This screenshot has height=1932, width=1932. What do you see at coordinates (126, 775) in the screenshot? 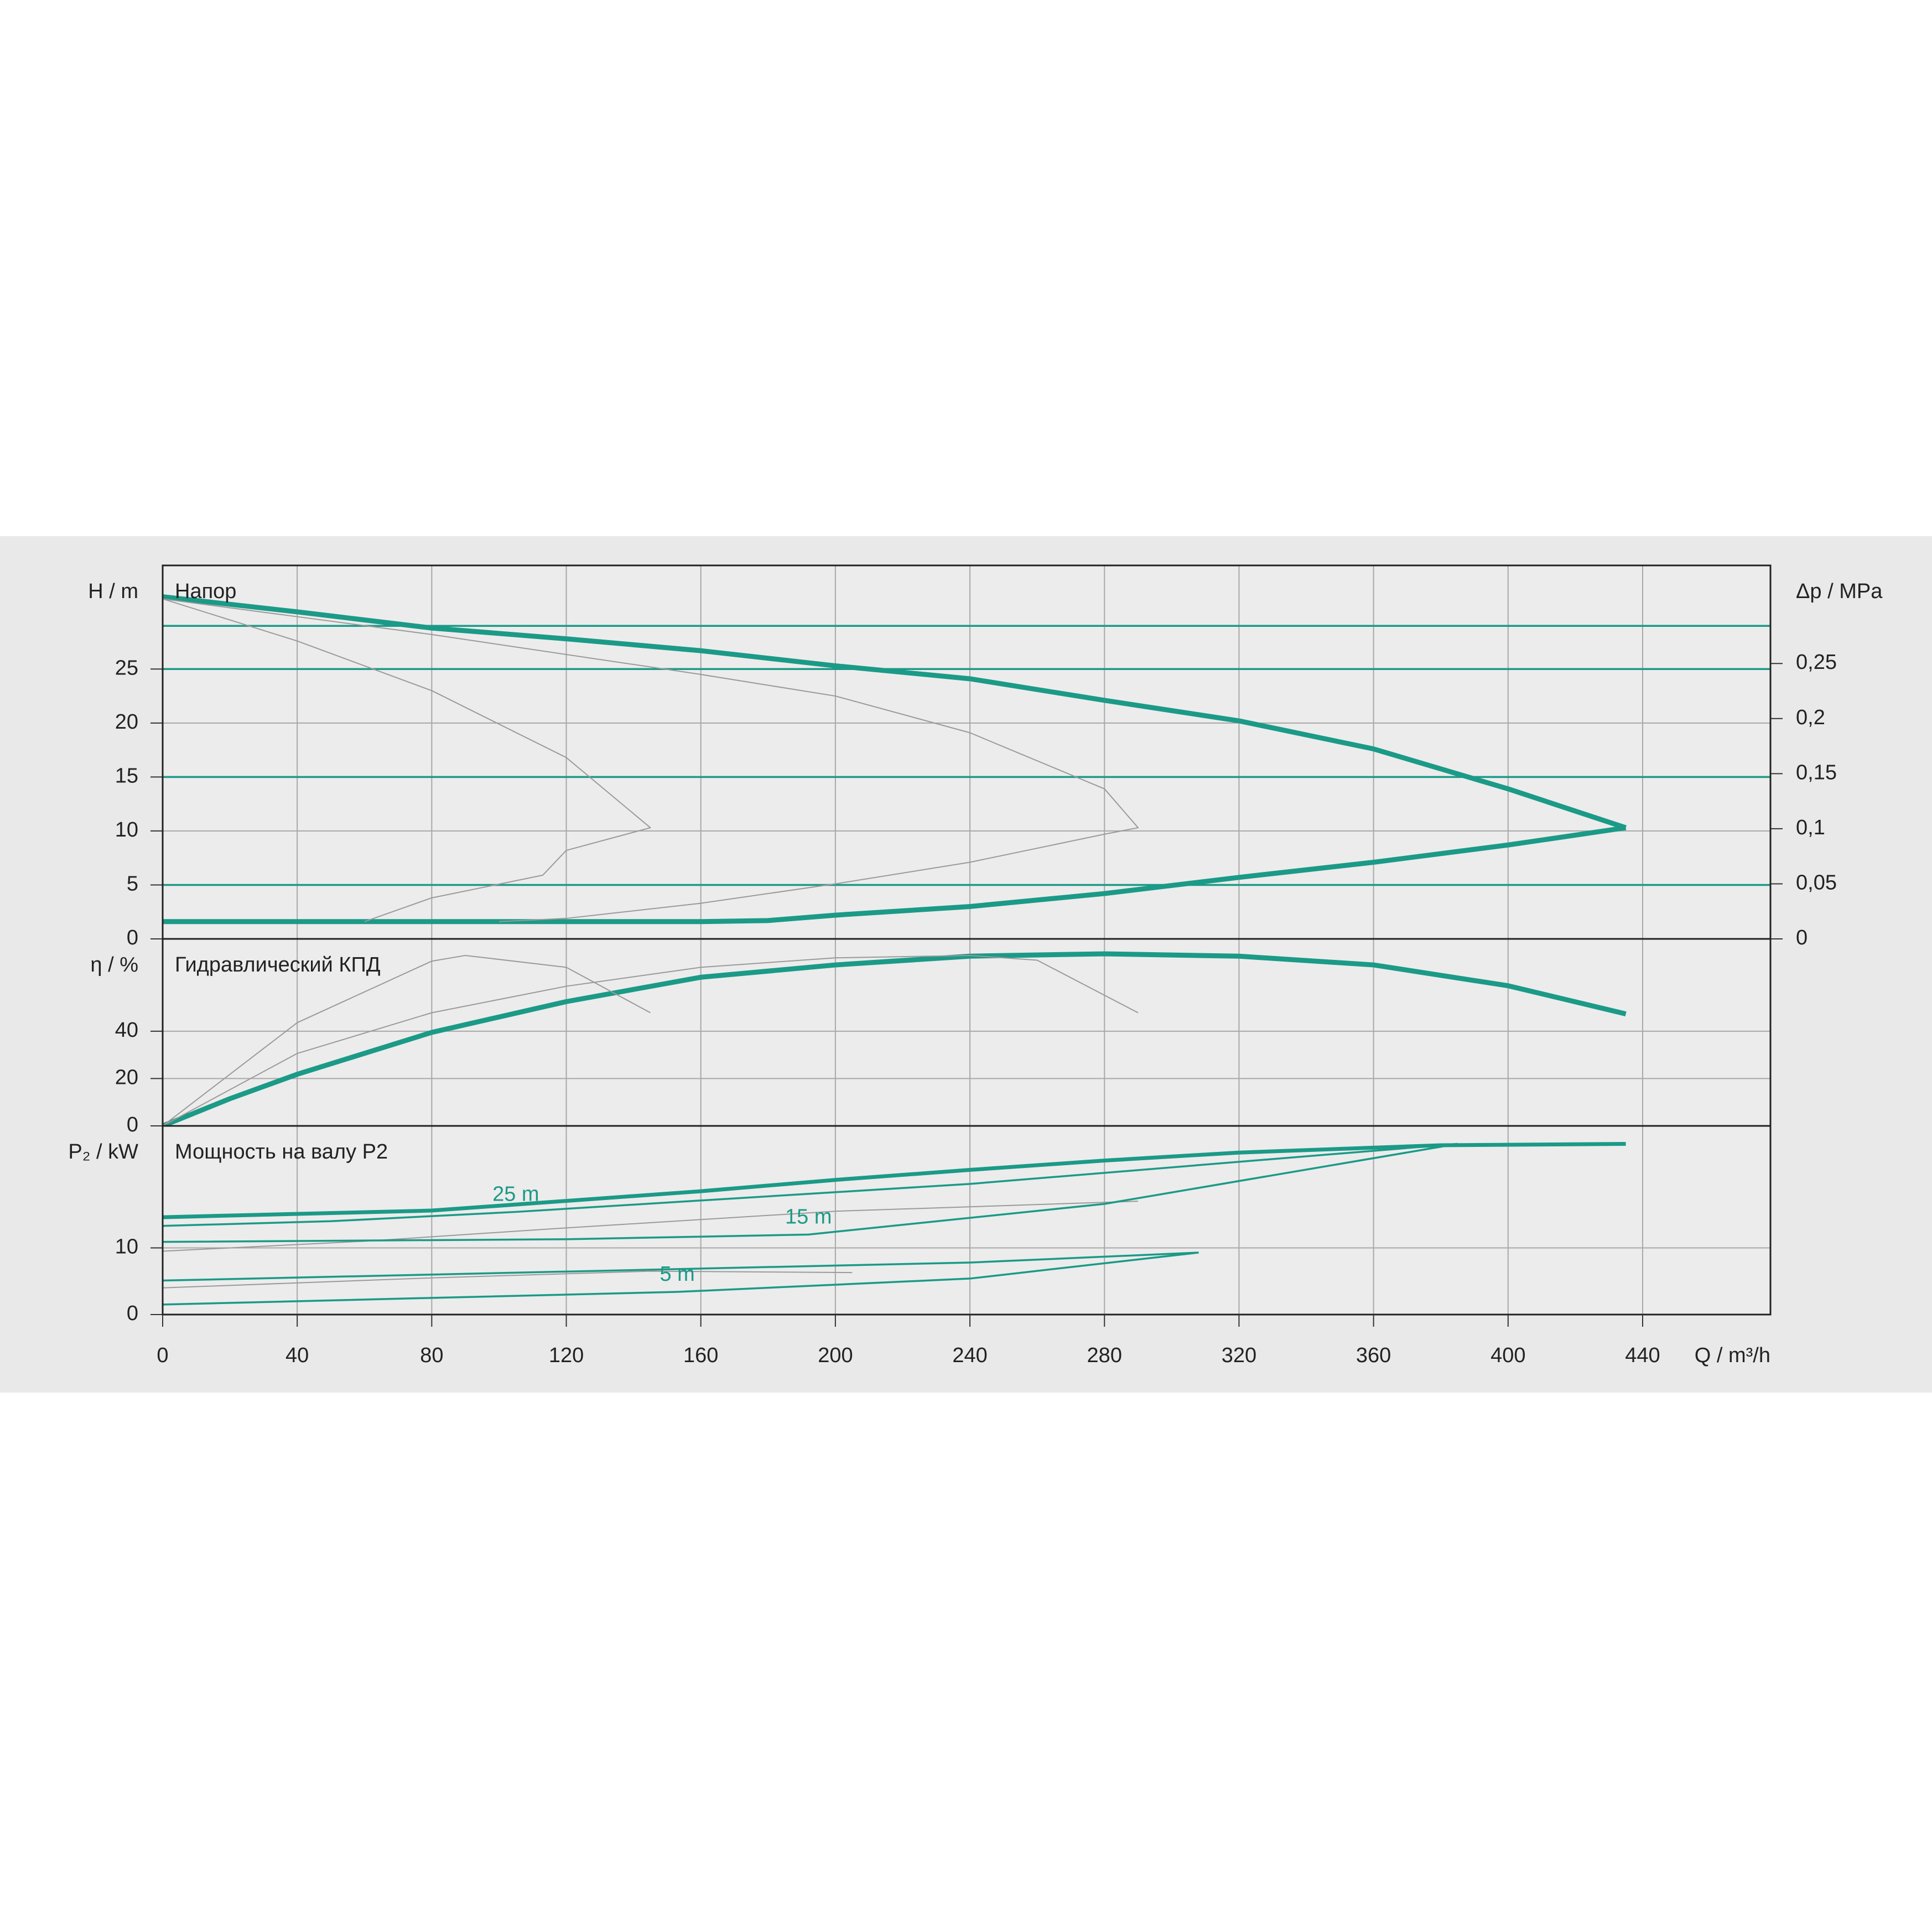
I see `y-tick-label: 15` at bounding box center [126, 775].